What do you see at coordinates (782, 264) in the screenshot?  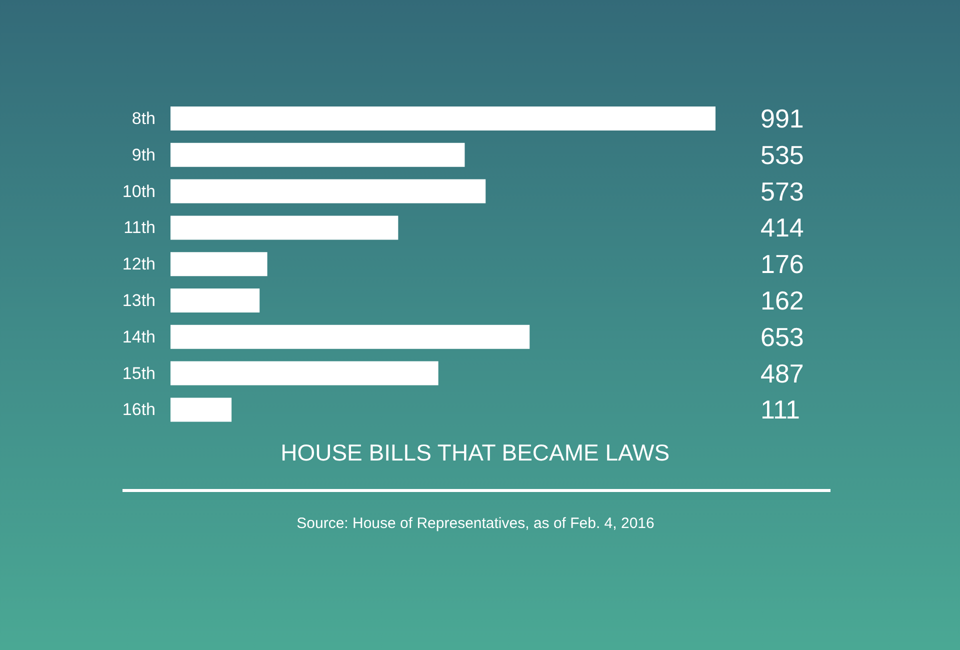 I see `data-label: 176` at bounding box center [782, 264].